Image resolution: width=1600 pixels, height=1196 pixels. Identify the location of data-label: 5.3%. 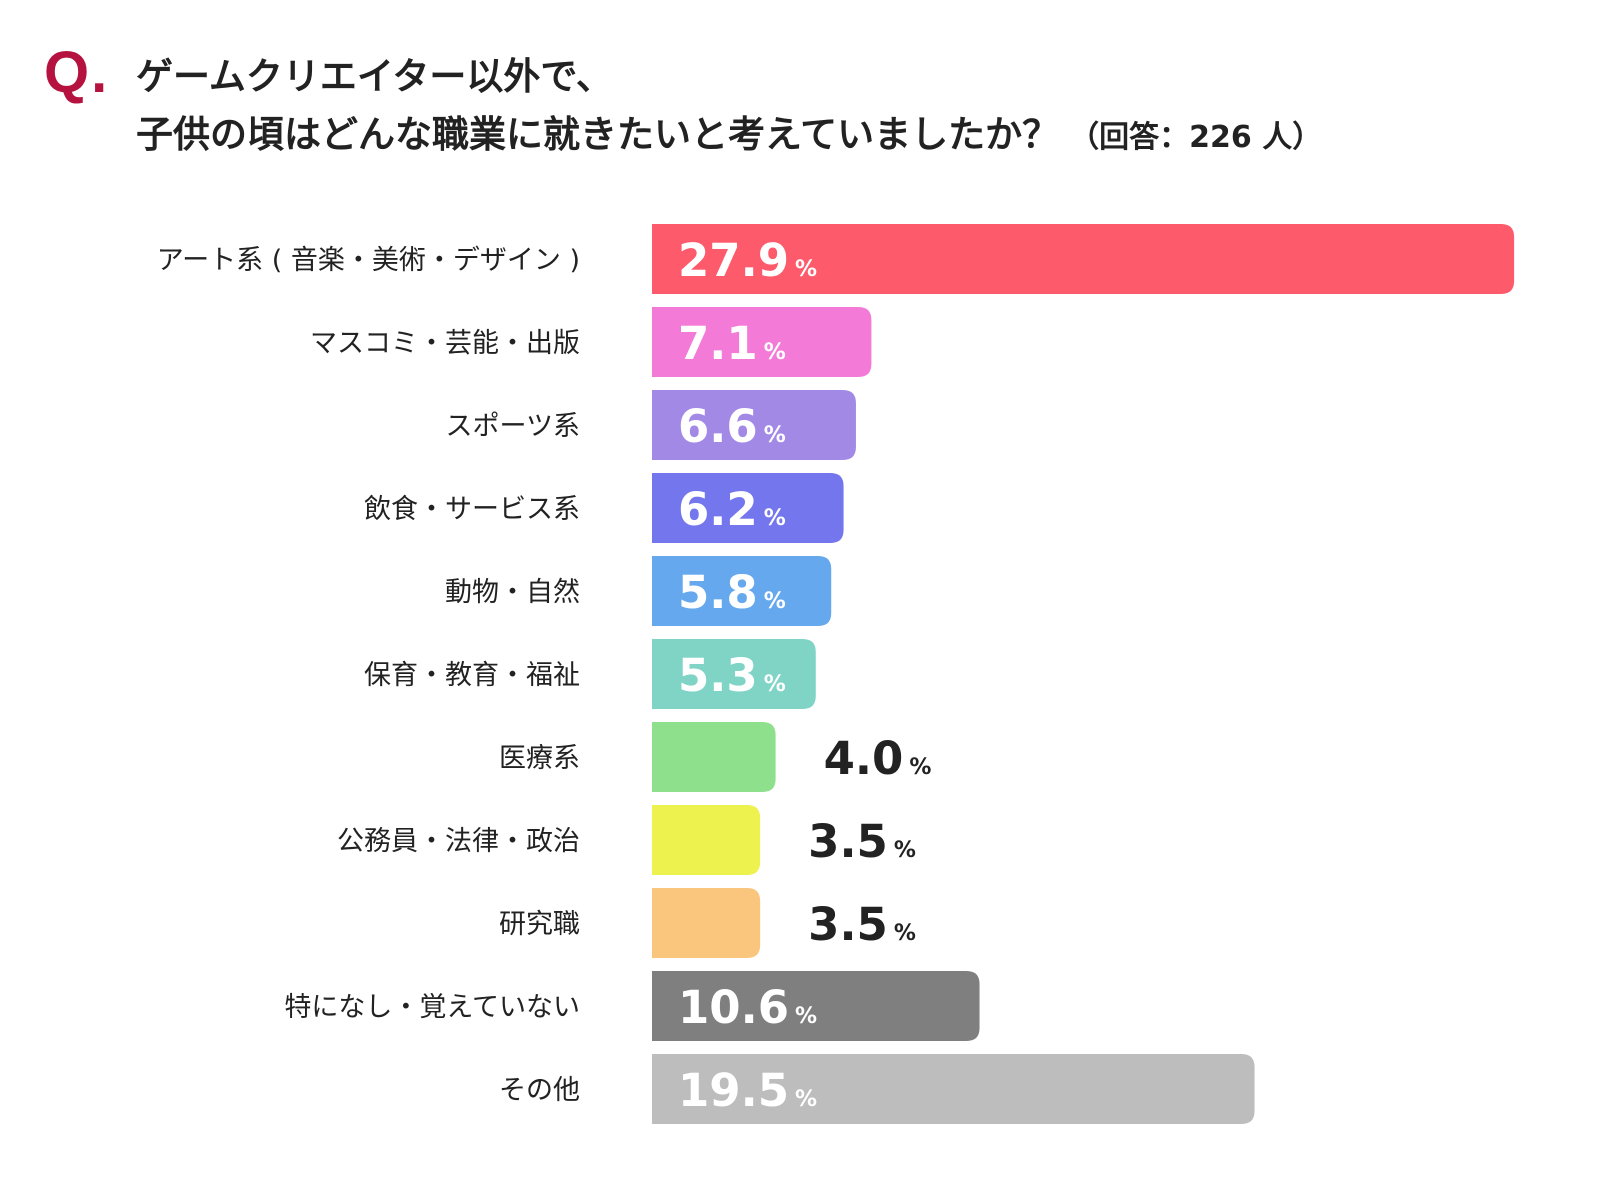
(732, 675).